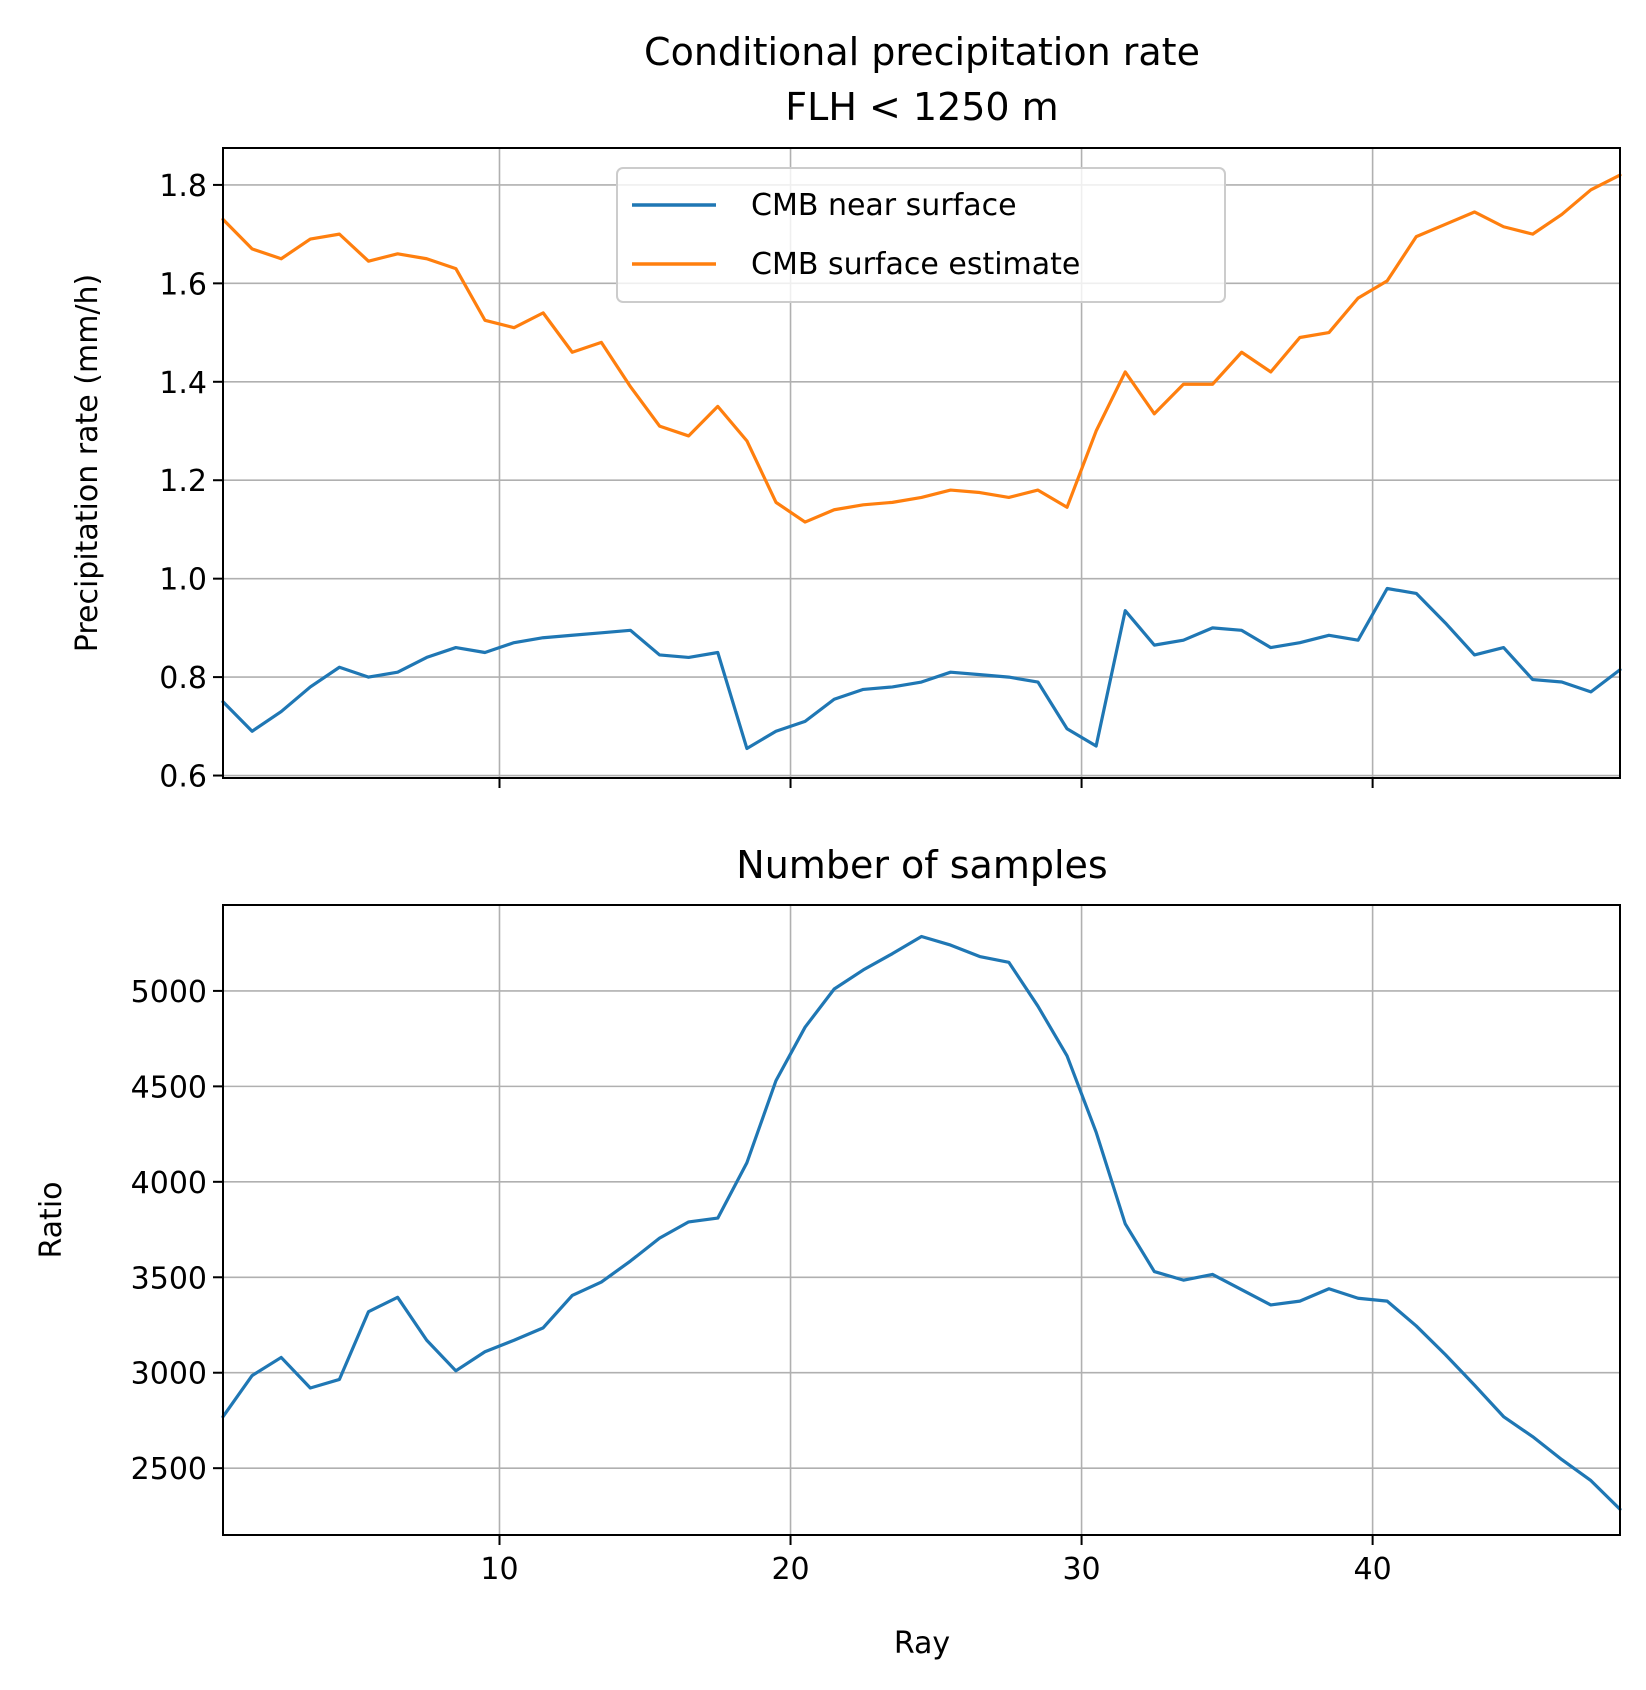 This screenshot has height=1690, width=1646. Describe the element at coordinates (499, 1569) in the screenshot. I see `x-tick-label: 10` at that location.